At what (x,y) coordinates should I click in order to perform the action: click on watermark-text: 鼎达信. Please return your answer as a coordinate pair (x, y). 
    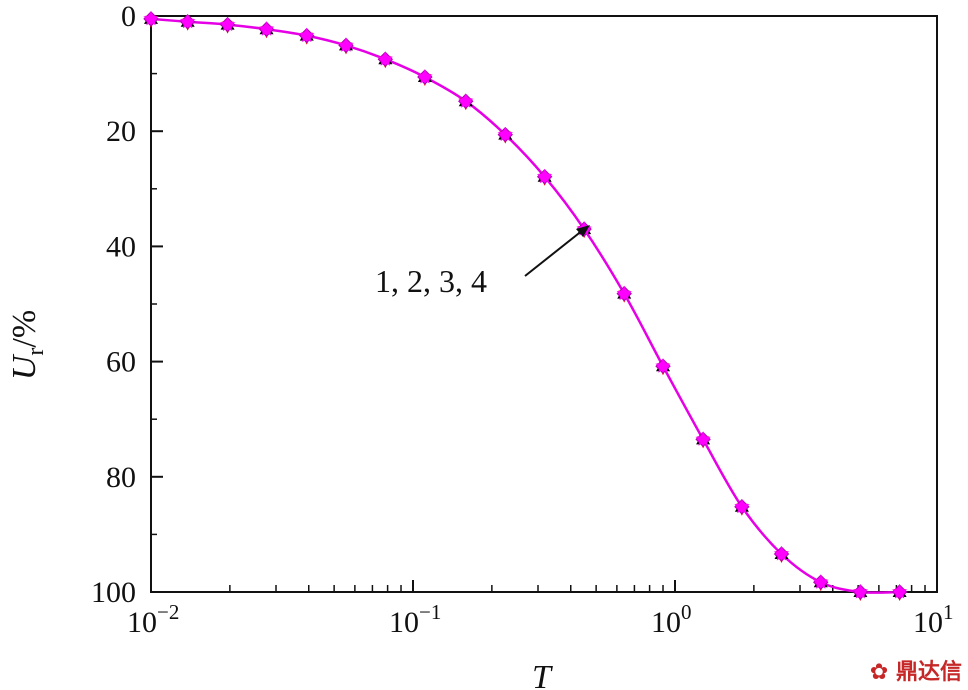
    Looking at the image, I should click on (928, 672).